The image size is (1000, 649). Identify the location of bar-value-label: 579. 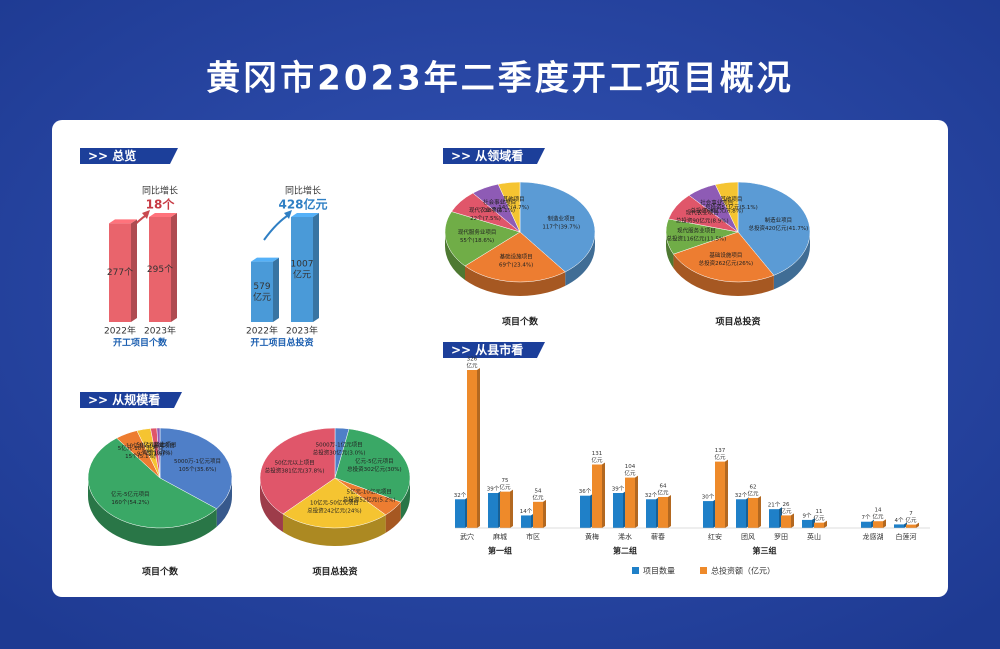
(261, 287).